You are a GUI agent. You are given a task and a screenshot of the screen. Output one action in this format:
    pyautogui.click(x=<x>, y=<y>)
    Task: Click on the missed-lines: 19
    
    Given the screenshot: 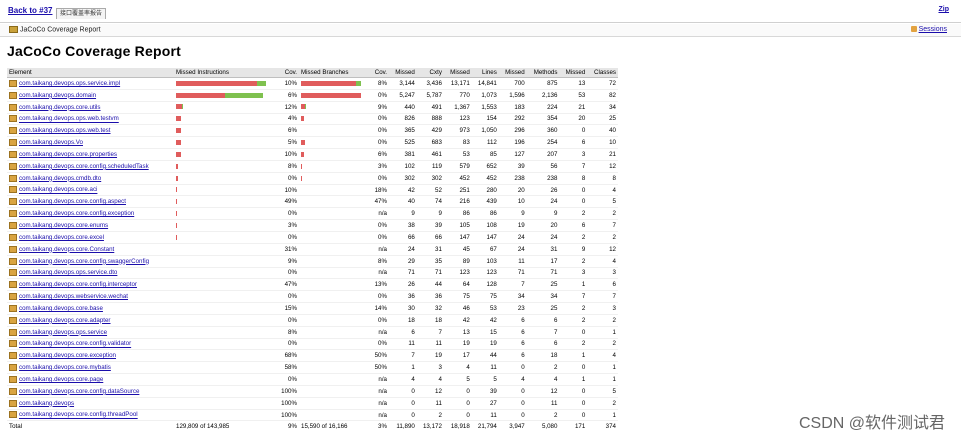 What is the action you would take?
    pyautogui.click(x=457, y=344)
    